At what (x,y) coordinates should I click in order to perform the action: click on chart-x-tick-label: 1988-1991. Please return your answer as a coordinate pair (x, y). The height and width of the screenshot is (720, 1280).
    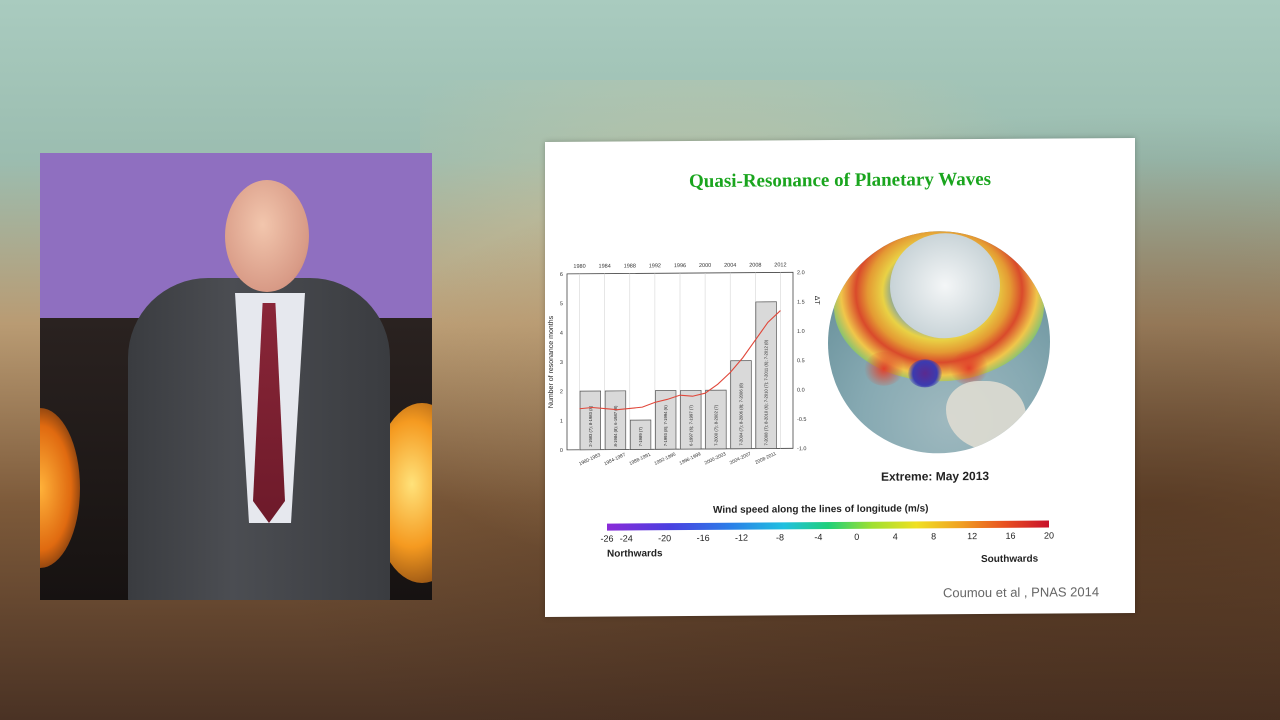
    Looking at the image, I should click on (640, 459).